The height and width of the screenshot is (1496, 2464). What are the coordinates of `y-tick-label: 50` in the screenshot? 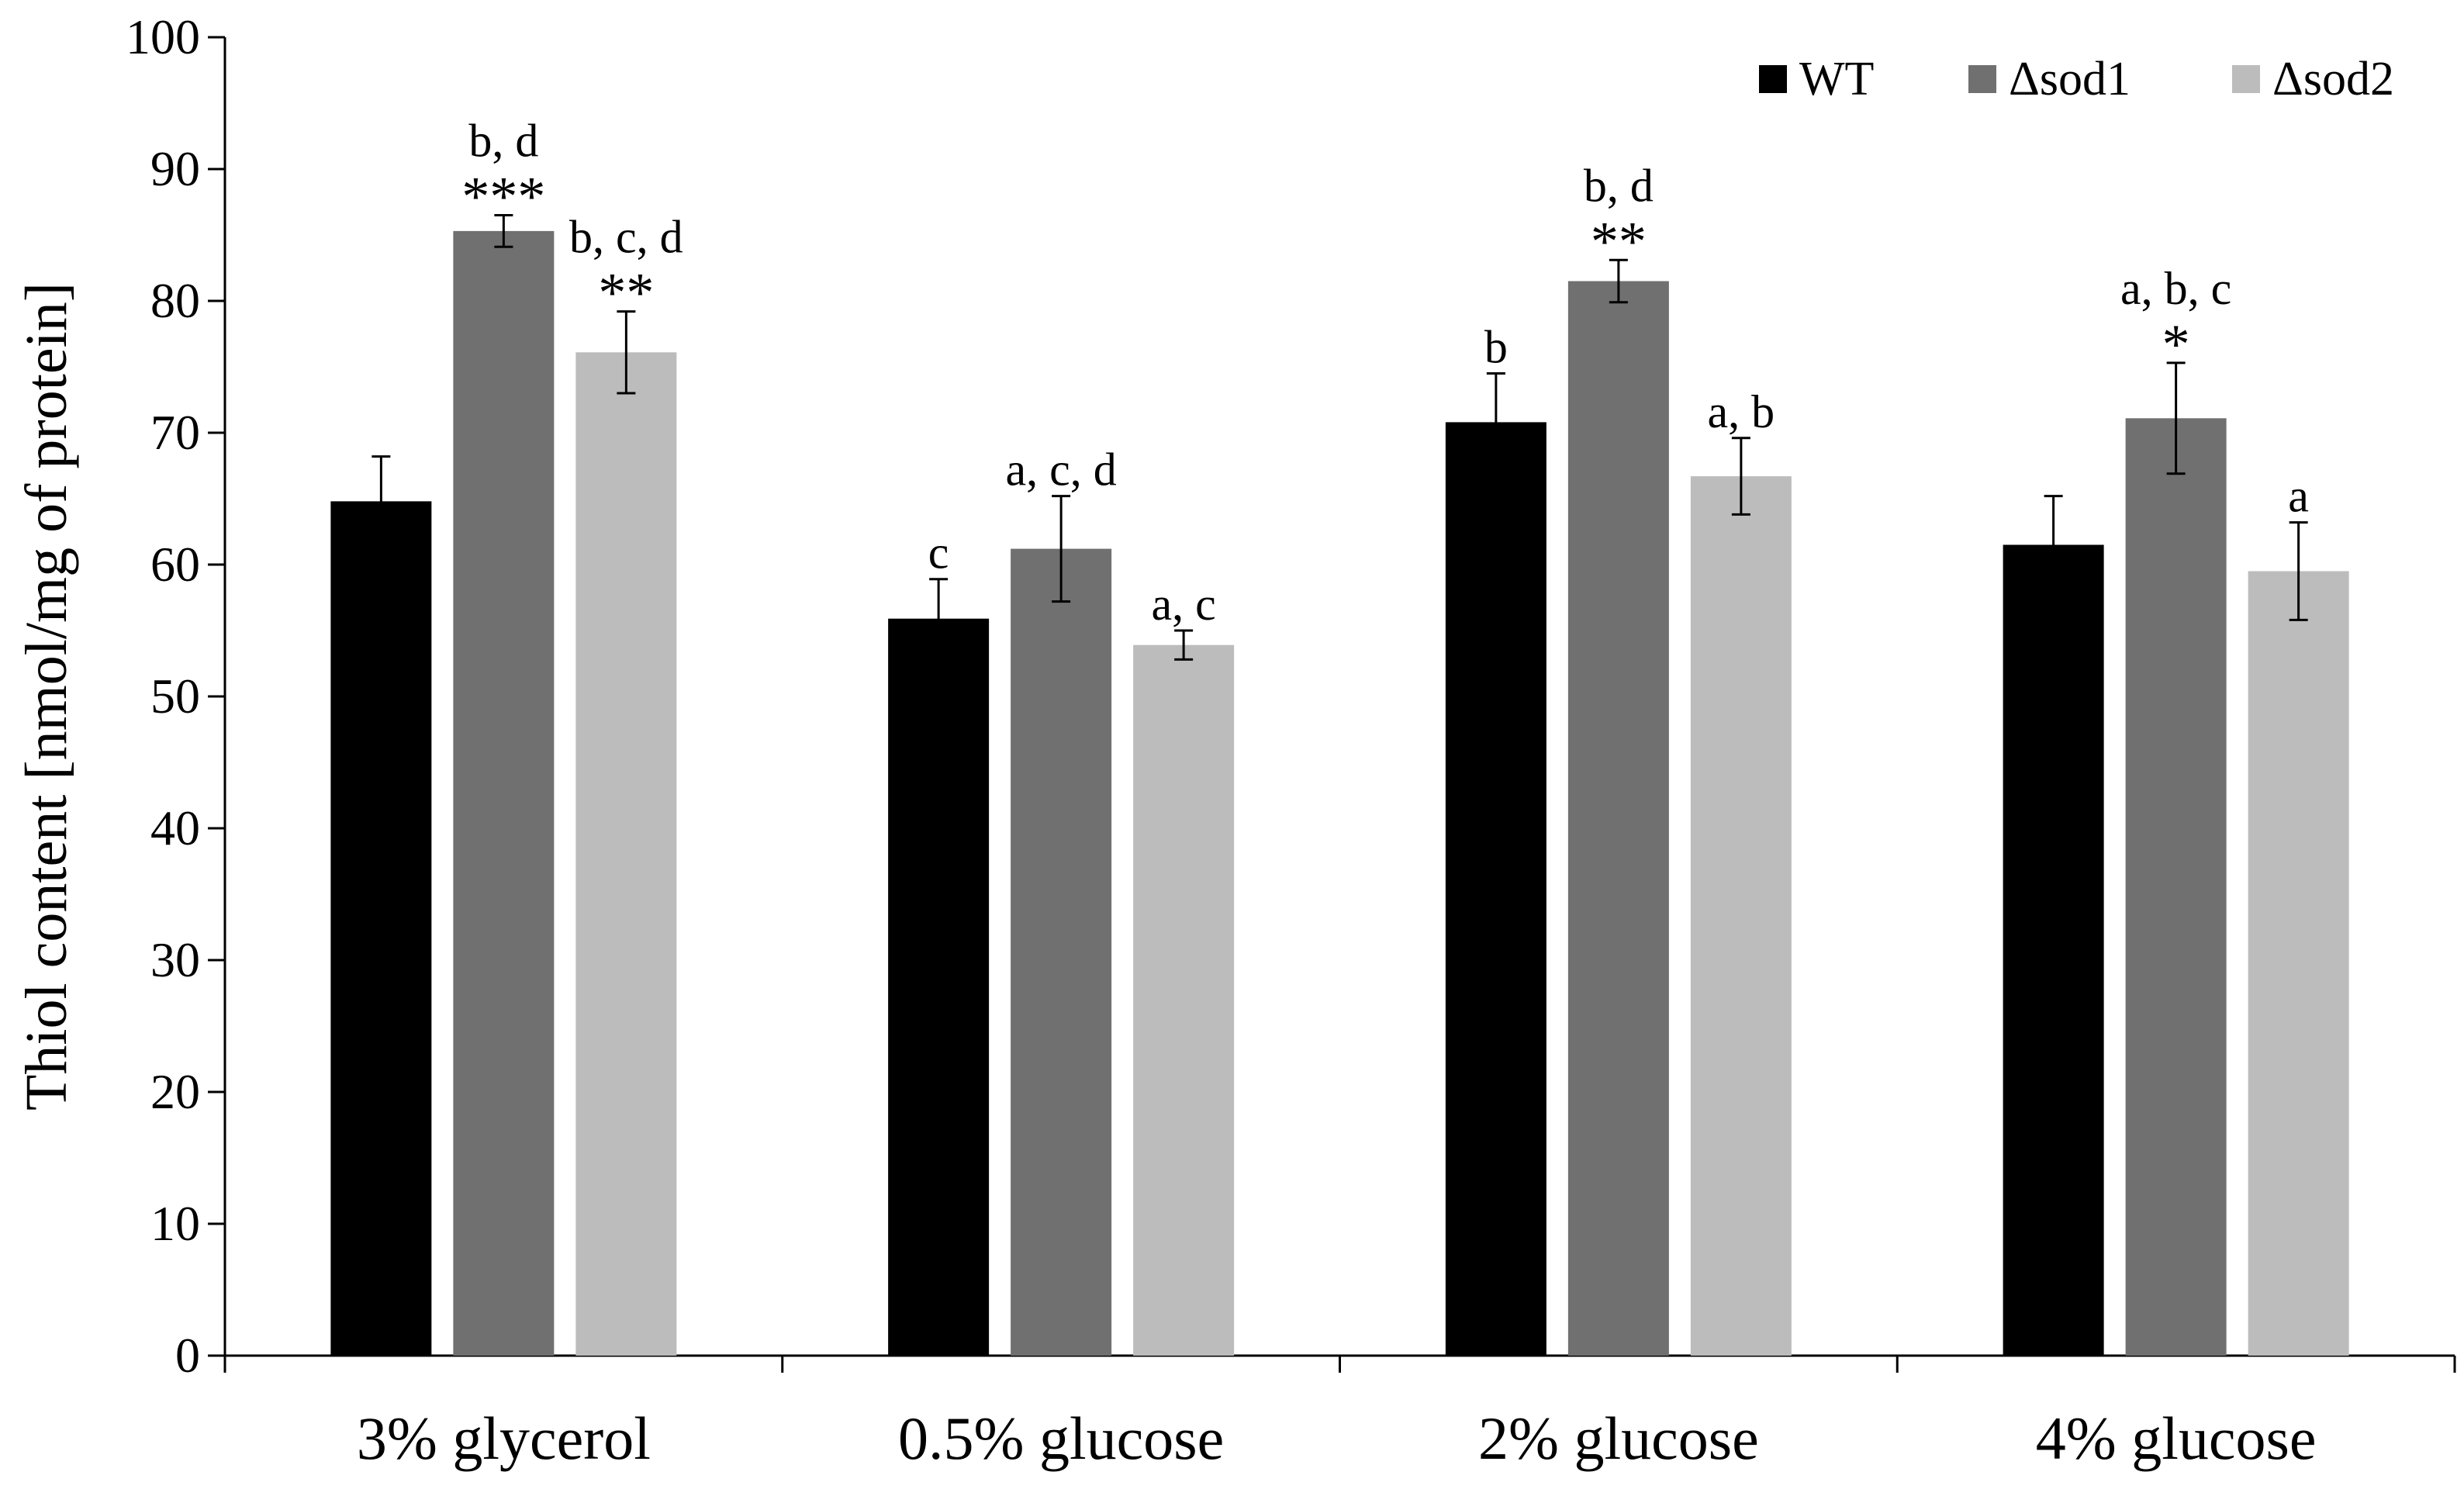 It's located at (175, 697).